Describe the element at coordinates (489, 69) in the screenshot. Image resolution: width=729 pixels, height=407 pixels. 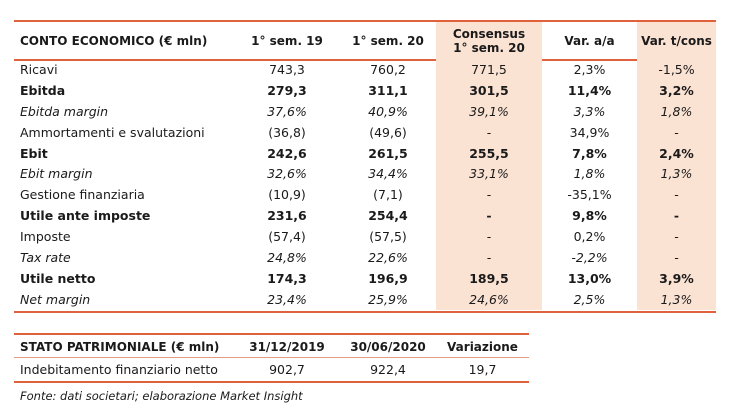
I see `cell-value: 771,5` at that location.